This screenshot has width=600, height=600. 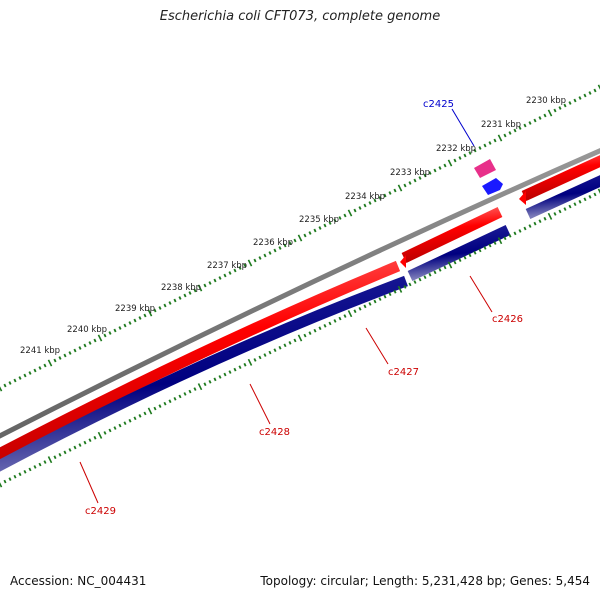 I want to click on scale-label: 2238 kbp, so click(x=181, y=288).